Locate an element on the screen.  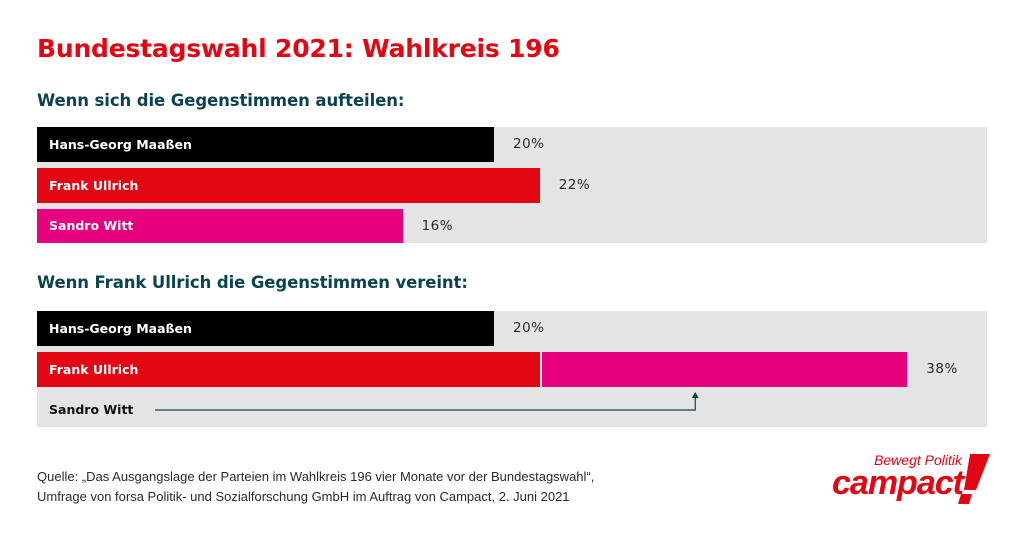
chart2-bar-maassen: Hans-Georg Maaßen is located at coordinates (265, 328).